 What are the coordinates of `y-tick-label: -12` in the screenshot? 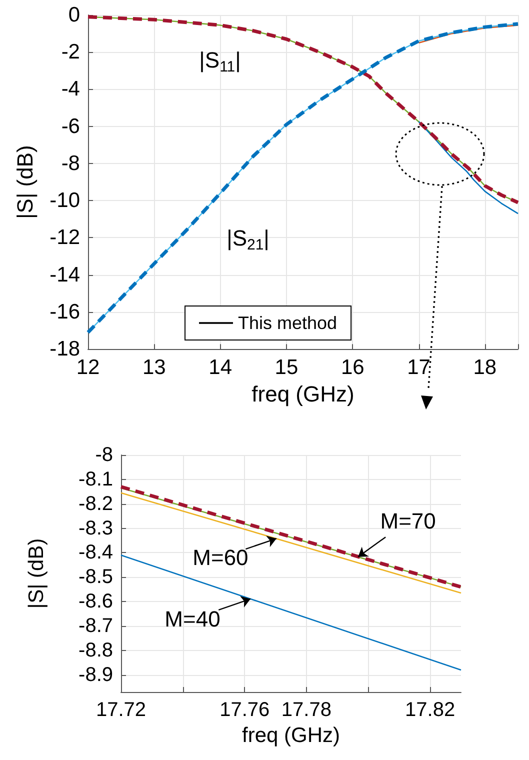 It's located at (65, 238).